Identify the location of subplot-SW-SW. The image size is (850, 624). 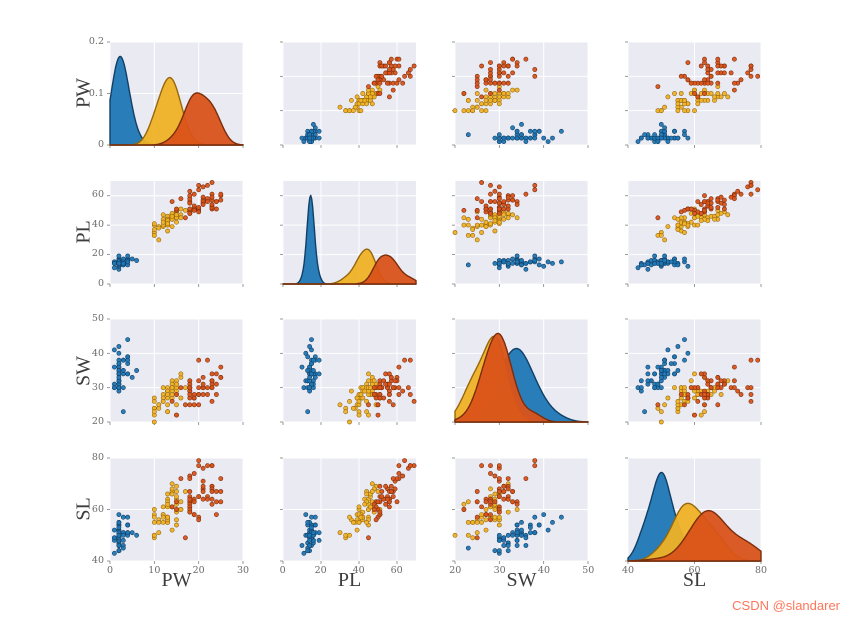
(520, 372).